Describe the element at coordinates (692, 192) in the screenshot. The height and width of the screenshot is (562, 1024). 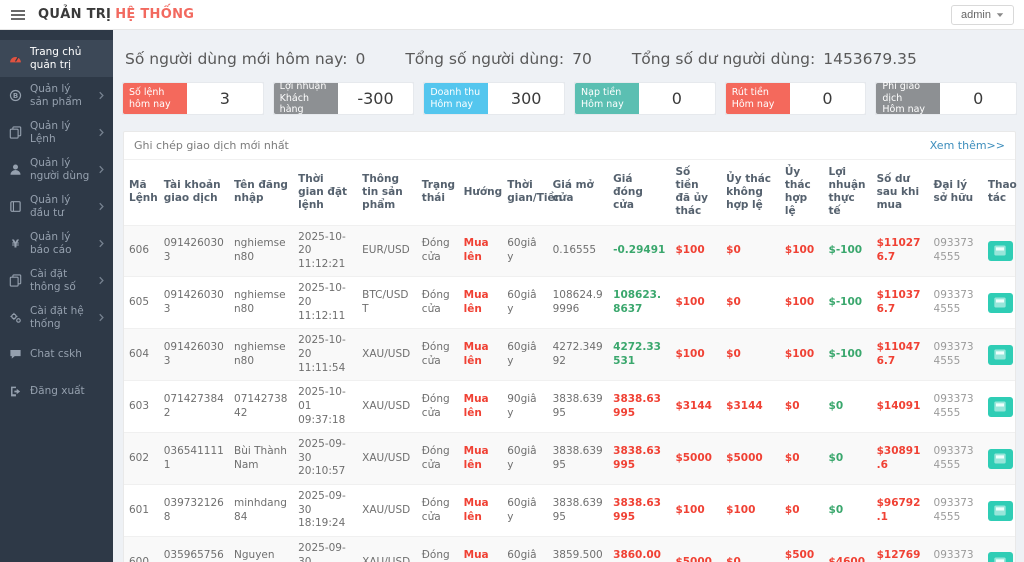
I see `column-header-10: Số tiền đã ủy thác` at that location.